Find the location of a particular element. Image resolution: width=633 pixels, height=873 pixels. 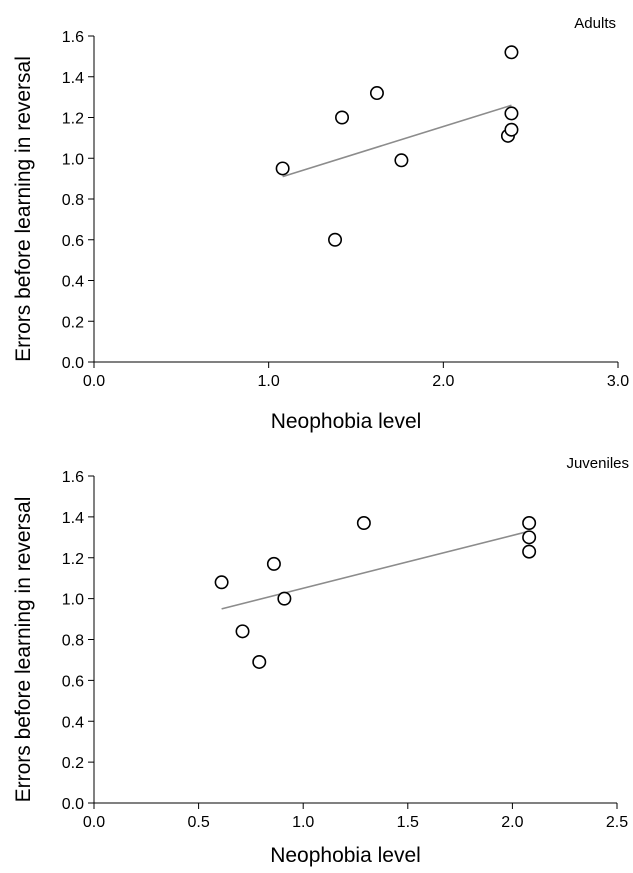

panel-label: Adults is located at coordinates (595, 23).